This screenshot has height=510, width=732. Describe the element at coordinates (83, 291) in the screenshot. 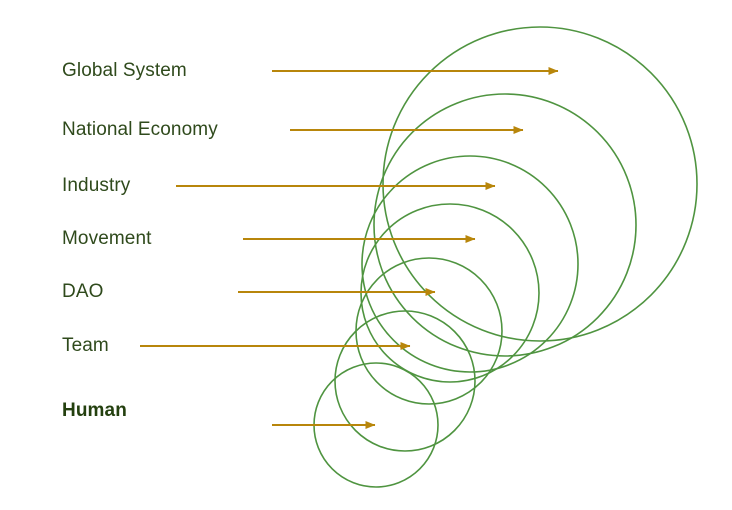

I see `scale-label-dao: DAO` at that location.